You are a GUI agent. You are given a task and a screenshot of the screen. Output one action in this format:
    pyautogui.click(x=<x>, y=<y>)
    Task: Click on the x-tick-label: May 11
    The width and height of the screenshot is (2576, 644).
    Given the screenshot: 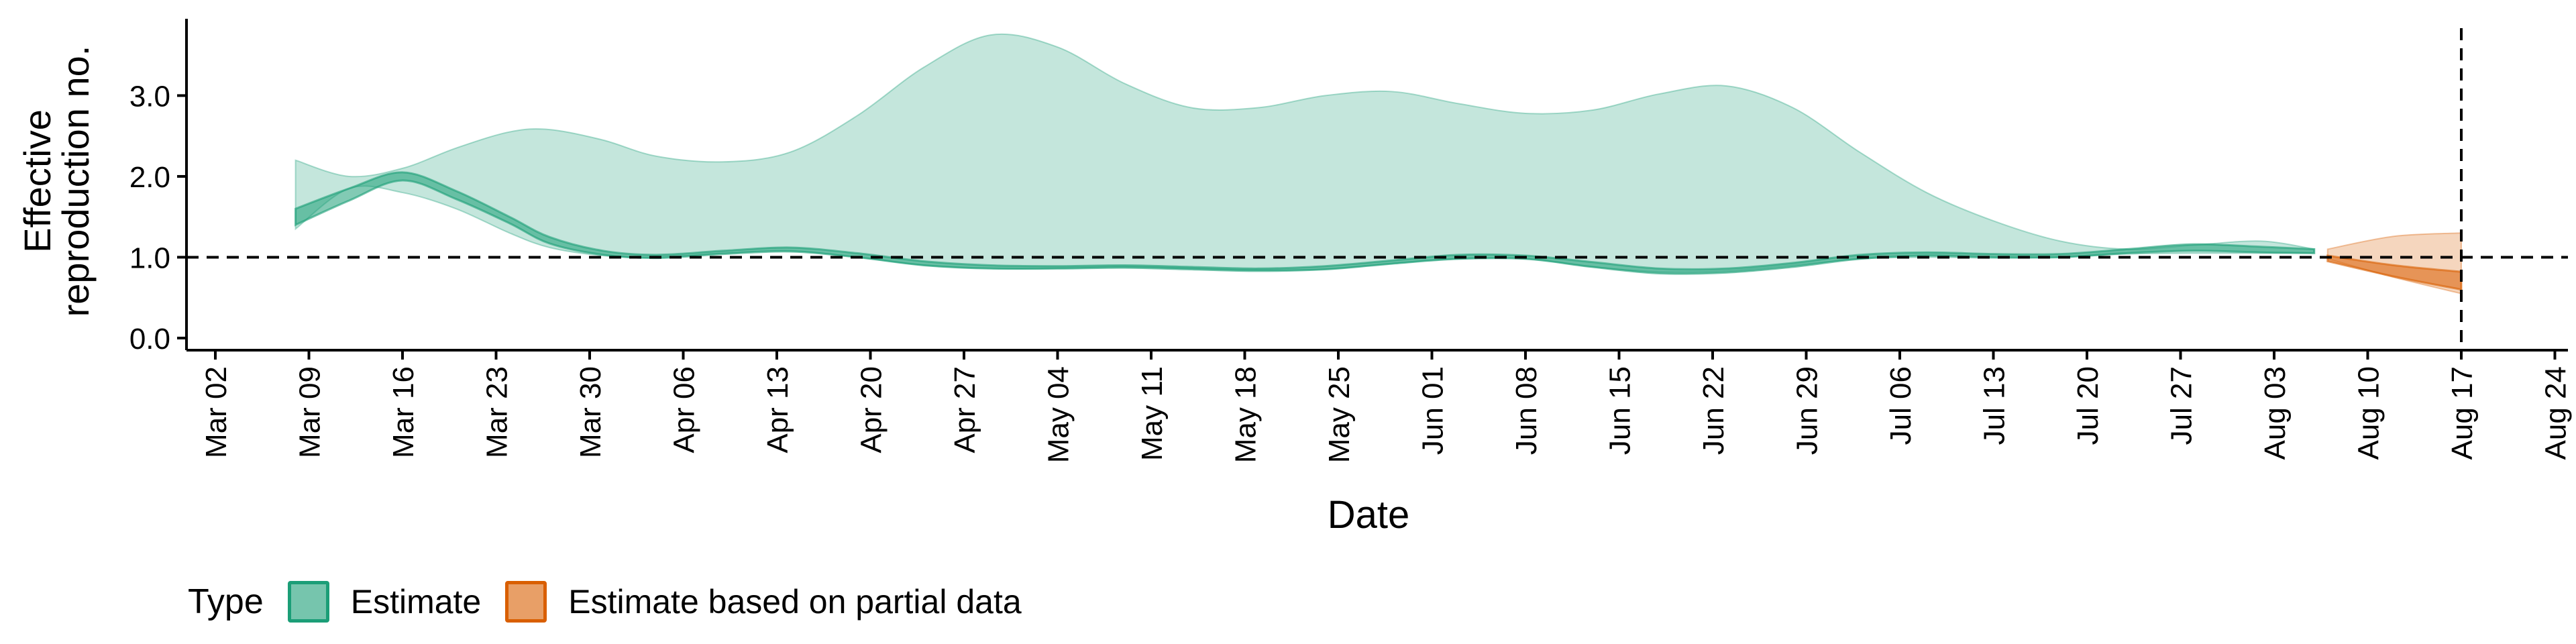 What is the action you would take?
    pyautogui.click(x=1152, y=413)
    